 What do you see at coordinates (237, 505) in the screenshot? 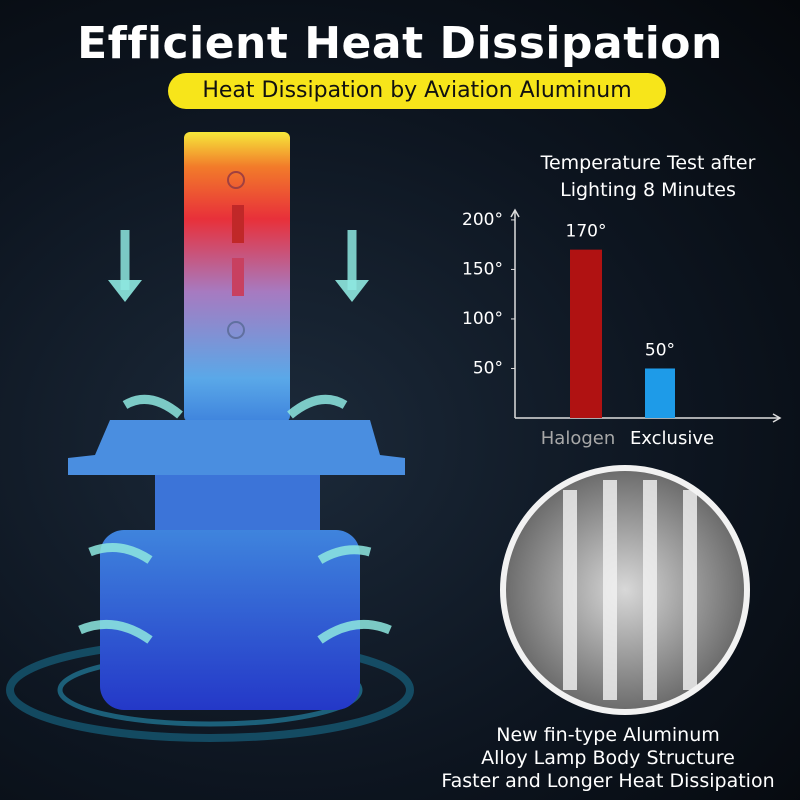
I see `bulb-neck` at bounding box center [237, 505].